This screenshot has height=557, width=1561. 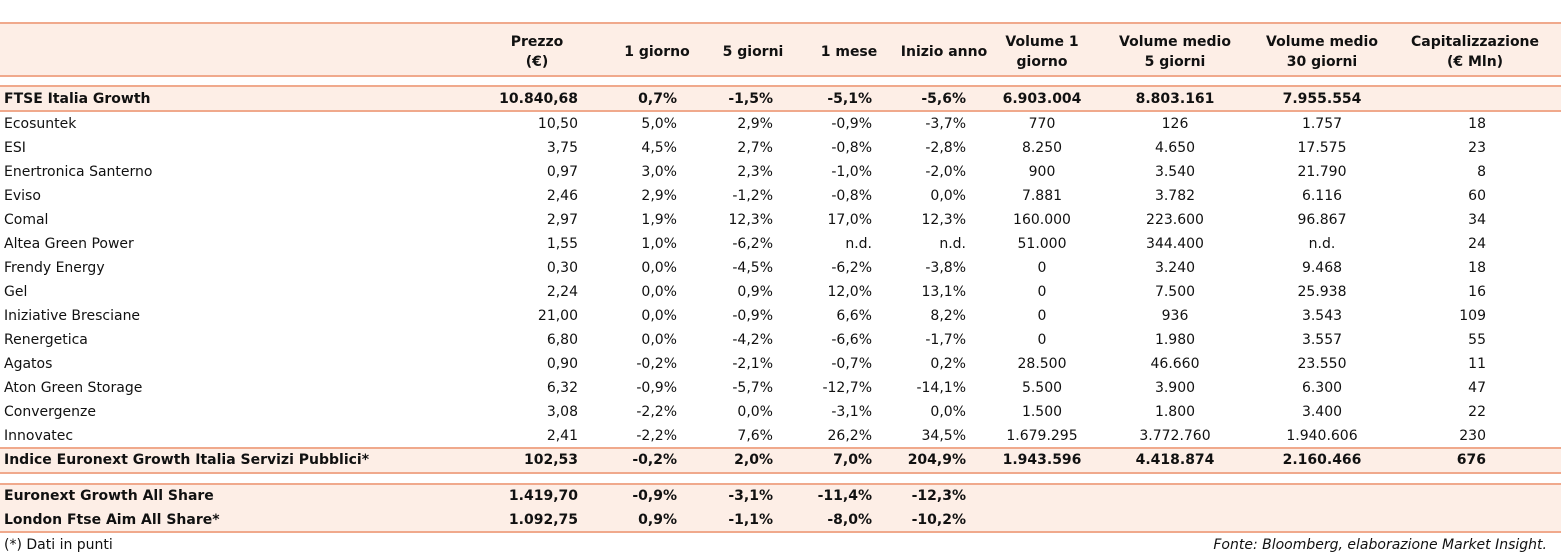 I want to click on row-label: Iniziative Bresciane, so click(x=72, y=316).